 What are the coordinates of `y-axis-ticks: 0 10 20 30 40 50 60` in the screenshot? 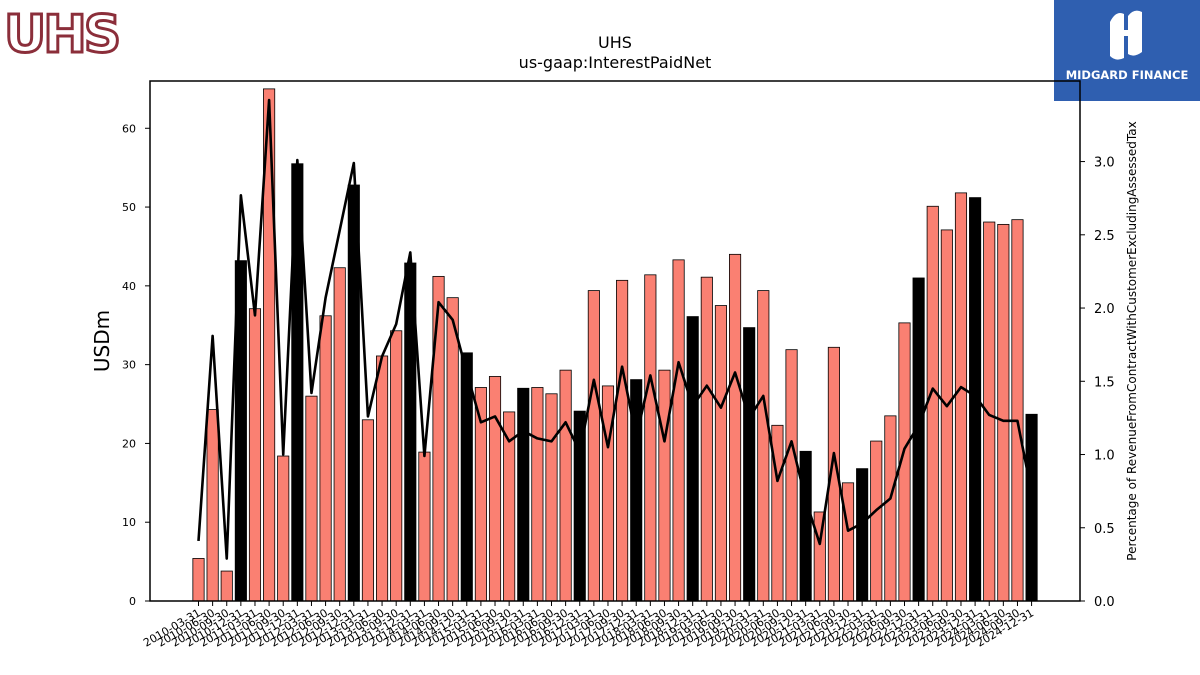 It's located at (136, 365).